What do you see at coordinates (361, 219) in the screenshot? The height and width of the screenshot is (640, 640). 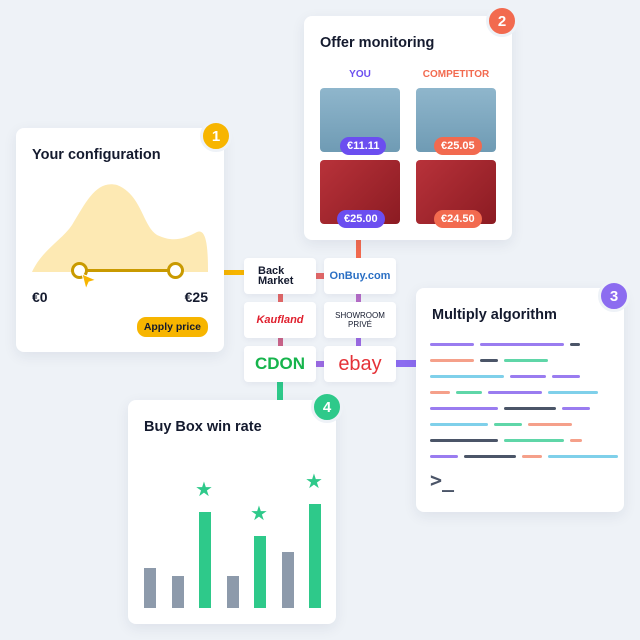 I see `your-price: €25.00` at bounding box center [361, 219].